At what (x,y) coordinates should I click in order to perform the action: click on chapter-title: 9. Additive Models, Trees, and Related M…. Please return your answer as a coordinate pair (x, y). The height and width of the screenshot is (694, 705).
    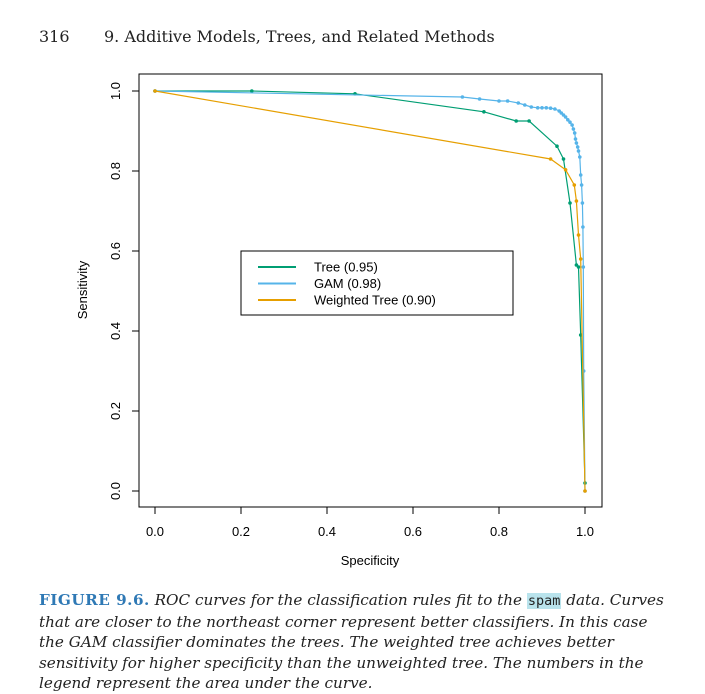
    Looking at the image, I should click on (299, 36).